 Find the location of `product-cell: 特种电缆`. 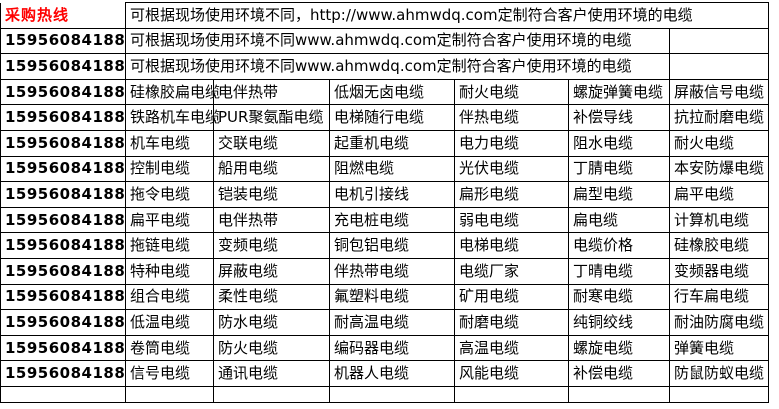

product-cell: 特种电缆 is located at coordinates (169, 271).